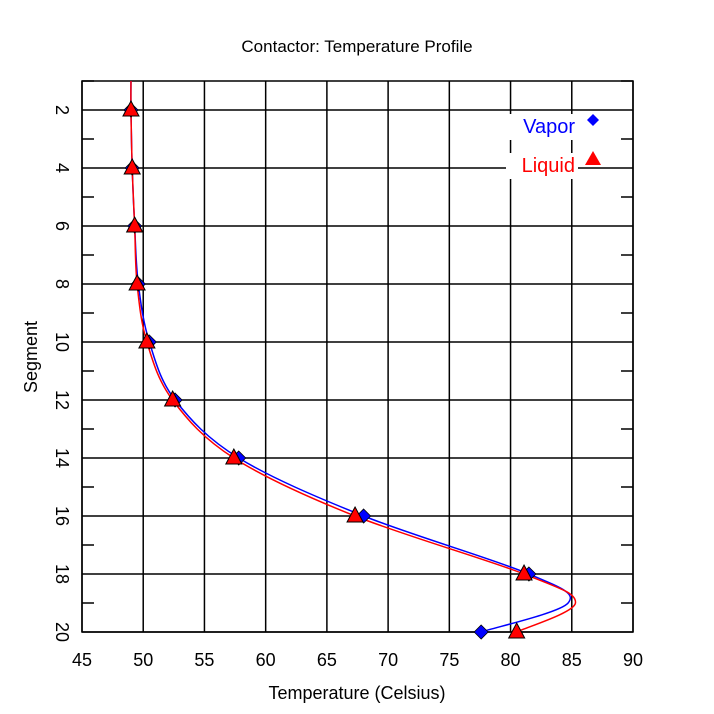 The height and width of the screenshot is (714, 714). I want to click on x-tick-label: 70, so click(388, 660).